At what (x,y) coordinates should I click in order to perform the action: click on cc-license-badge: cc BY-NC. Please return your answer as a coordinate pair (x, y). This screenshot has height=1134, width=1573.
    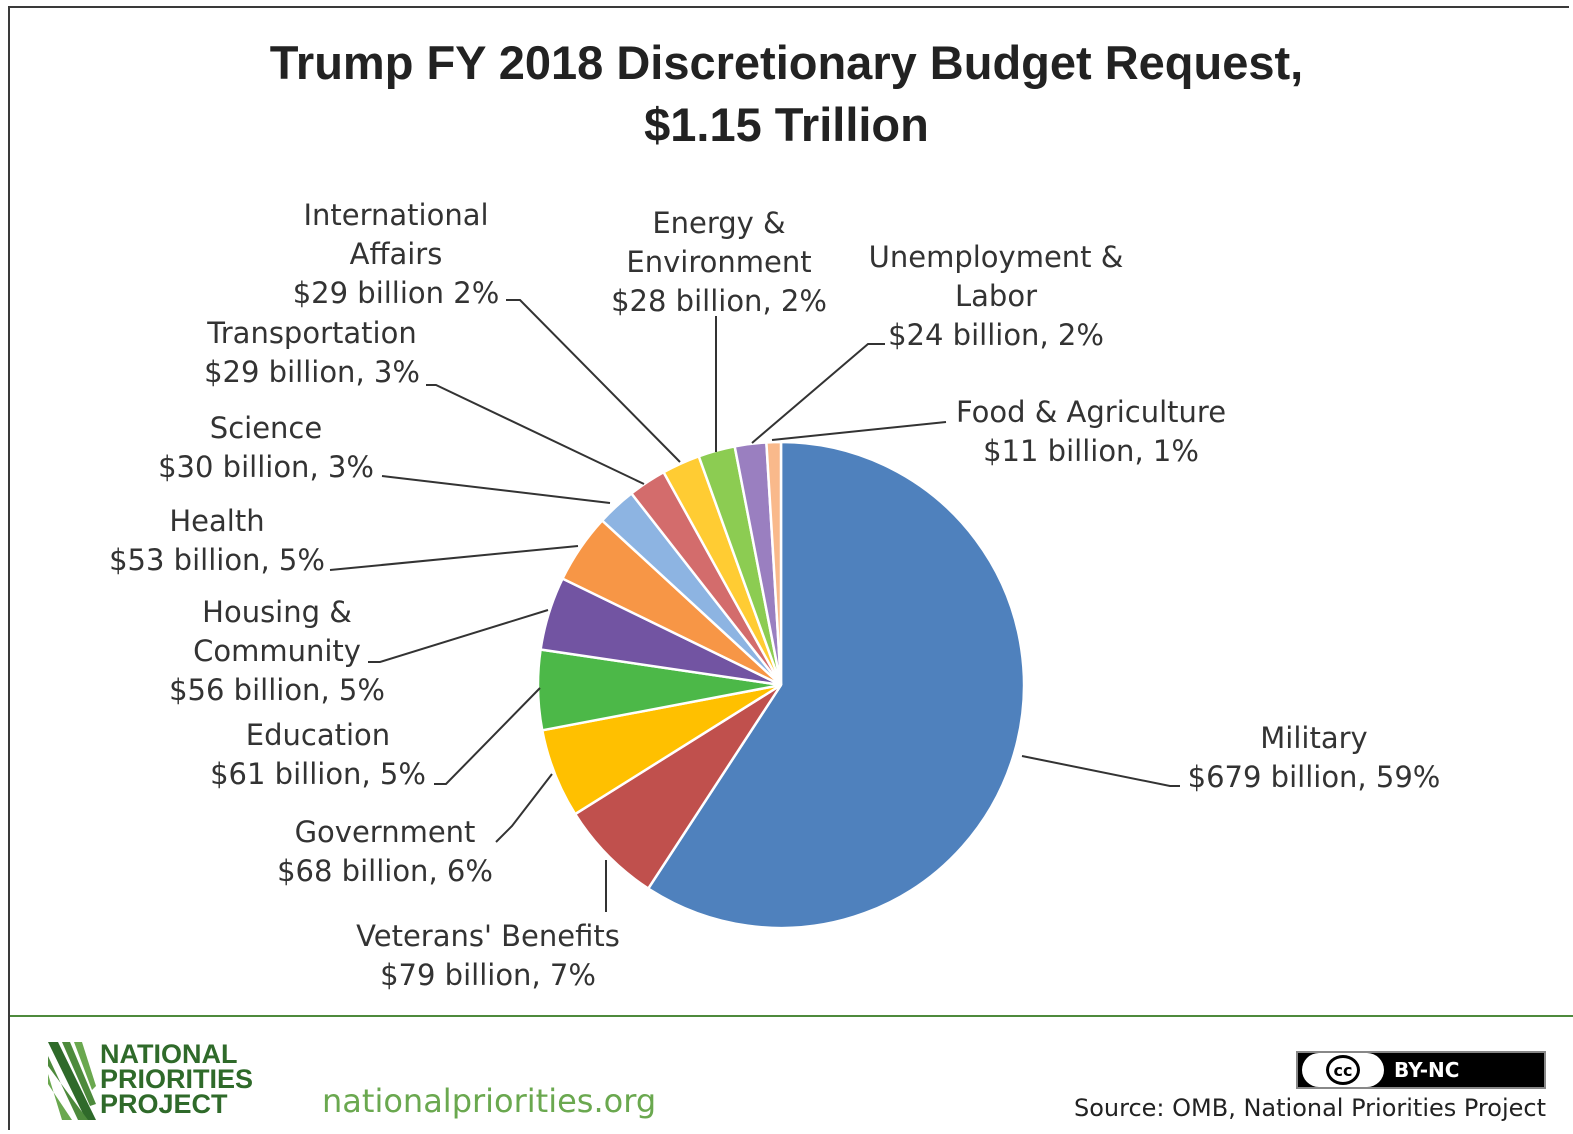
    Looking at the image, I should click on (1421, 1070).